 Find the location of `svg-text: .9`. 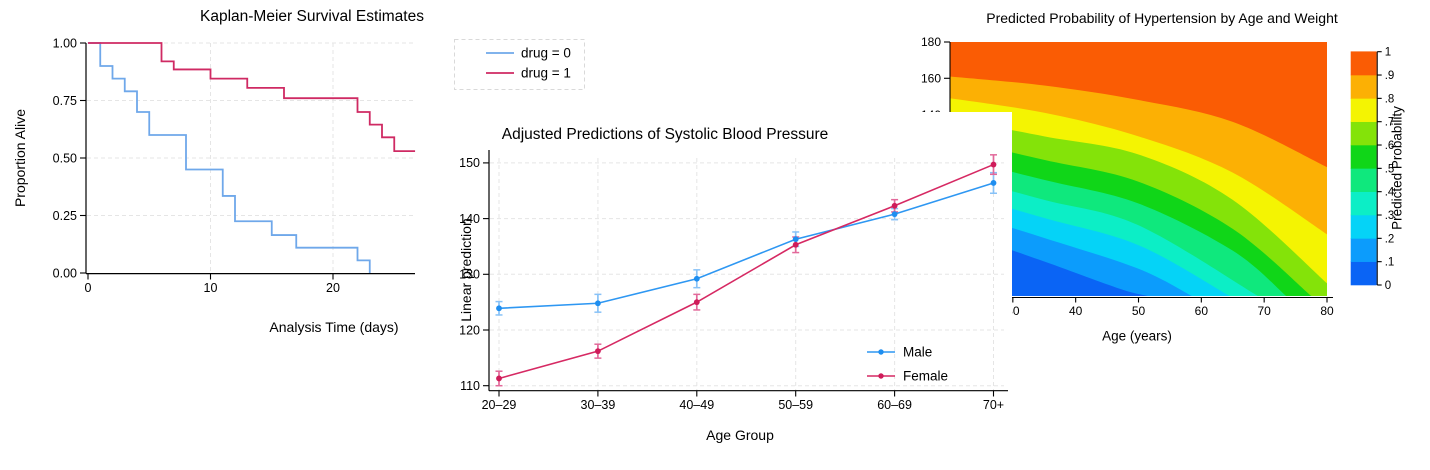

svg-text: .9 is located at coordinates (1390, 76).